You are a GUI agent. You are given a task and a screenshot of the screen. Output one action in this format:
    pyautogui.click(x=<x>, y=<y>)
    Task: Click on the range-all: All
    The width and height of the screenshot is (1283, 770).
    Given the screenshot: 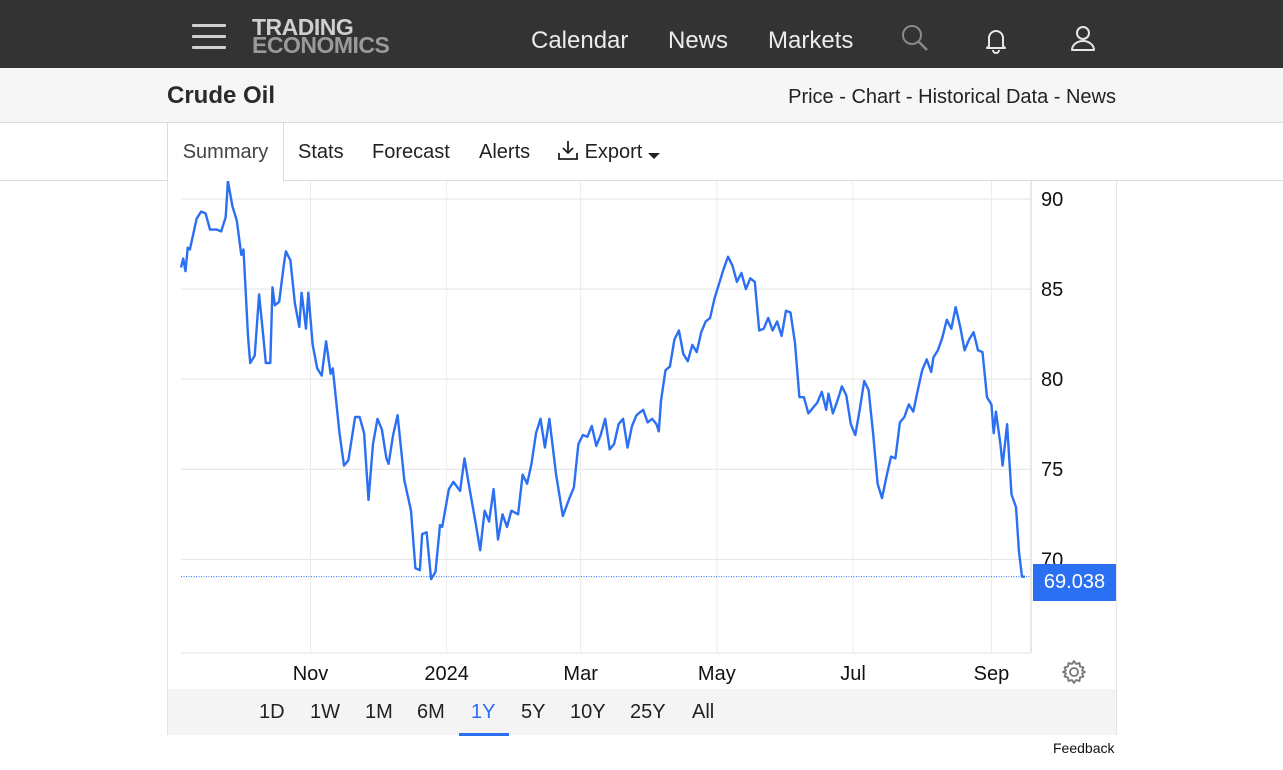 What is the action you would take?
    pyautogui.click(x=703, y=712)
    